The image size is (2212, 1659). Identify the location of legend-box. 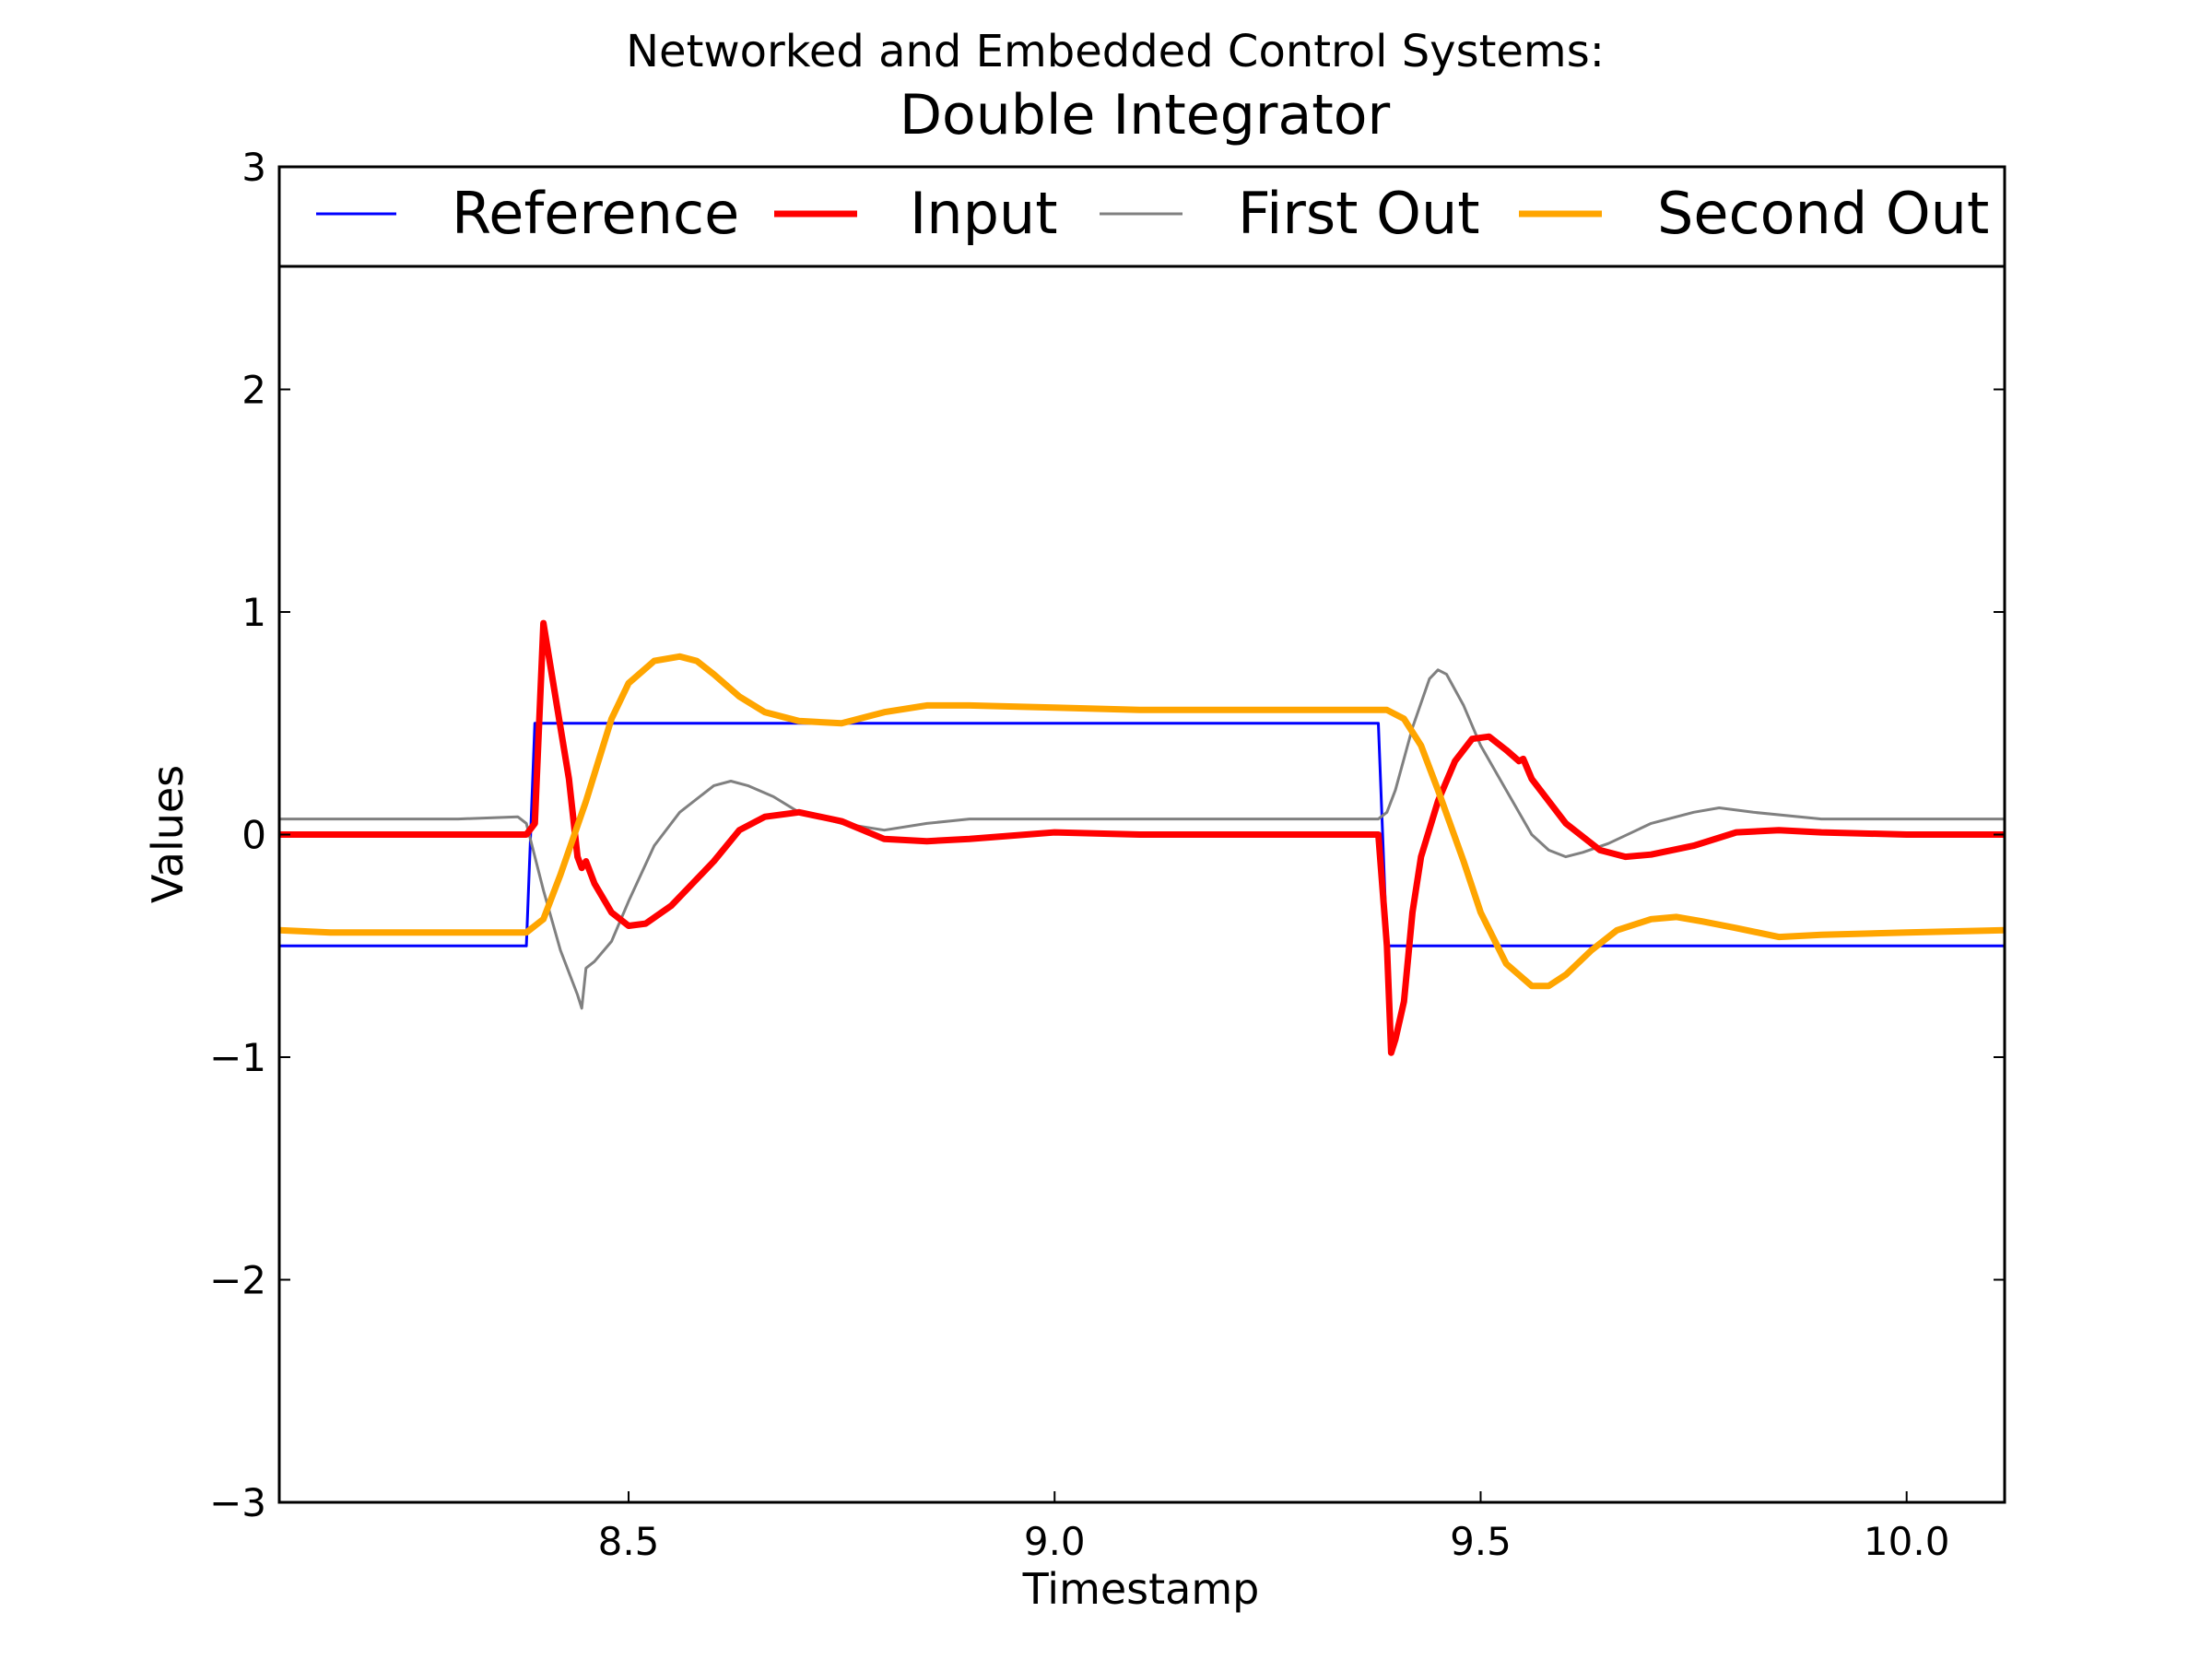
(1141, 216).